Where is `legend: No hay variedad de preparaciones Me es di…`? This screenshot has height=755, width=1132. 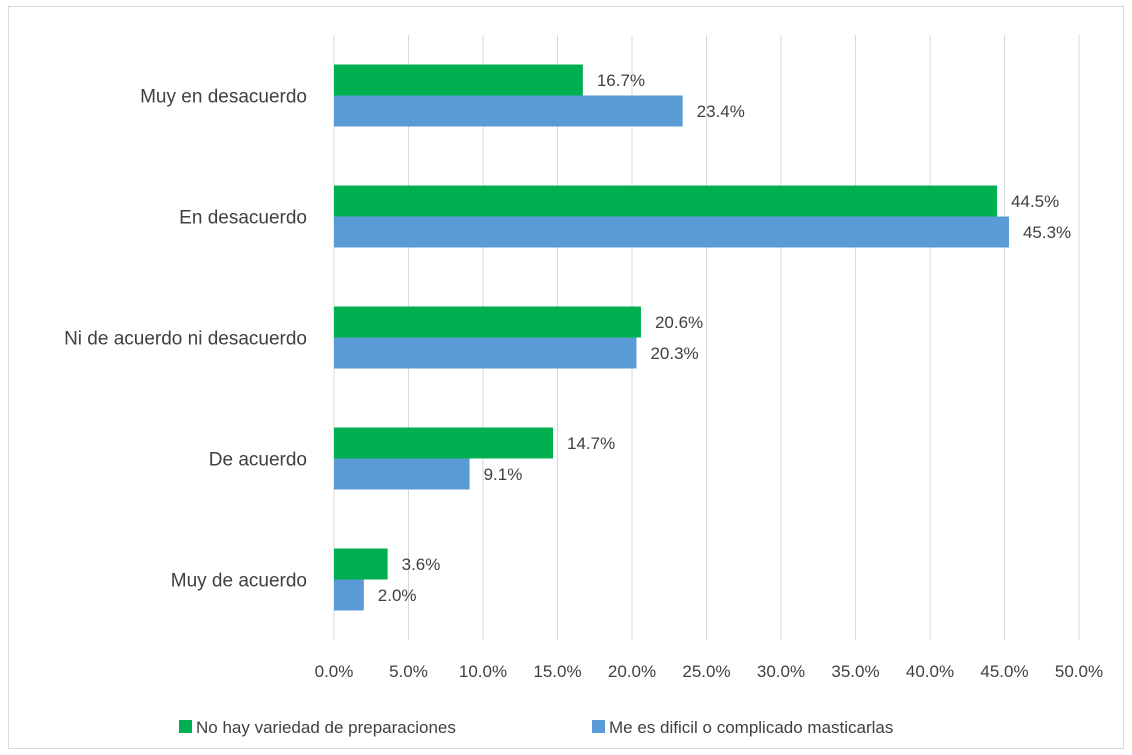 legend: No hay variedad de preparaciones Me es di… is located at coordinates (536, 727).